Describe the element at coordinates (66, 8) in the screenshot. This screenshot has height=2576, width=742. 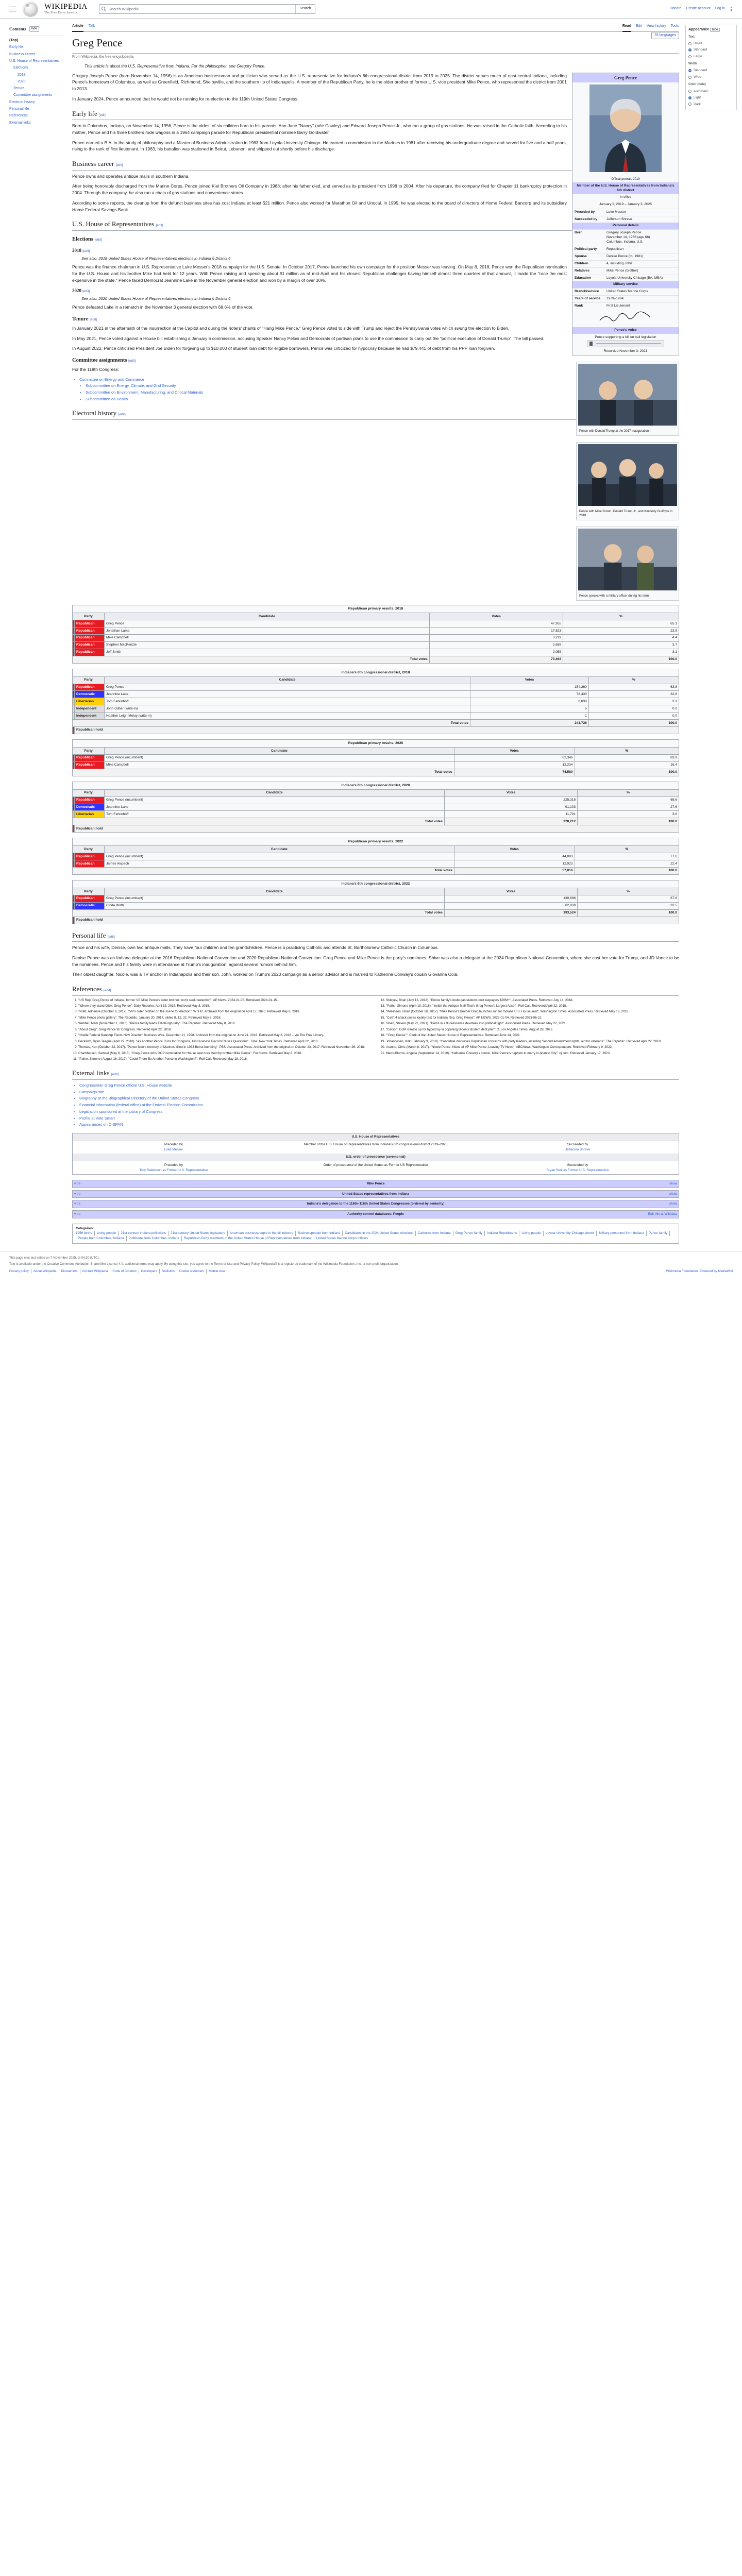
I see `wikipedia-wordmark: WIKIPEDIA The Free Encyclopedia` at that location.